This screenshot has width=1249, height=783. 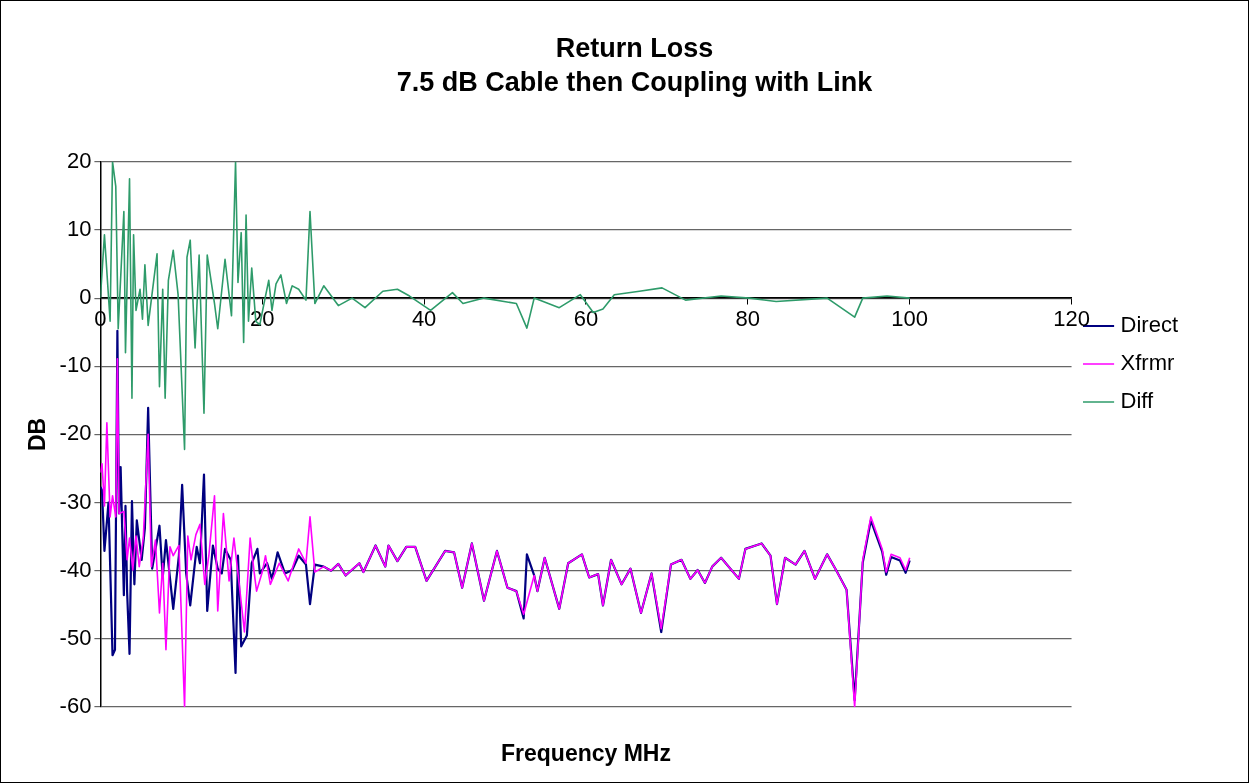 I want to click on legend-label: Xfrmr, so click(x=1147, y=363).